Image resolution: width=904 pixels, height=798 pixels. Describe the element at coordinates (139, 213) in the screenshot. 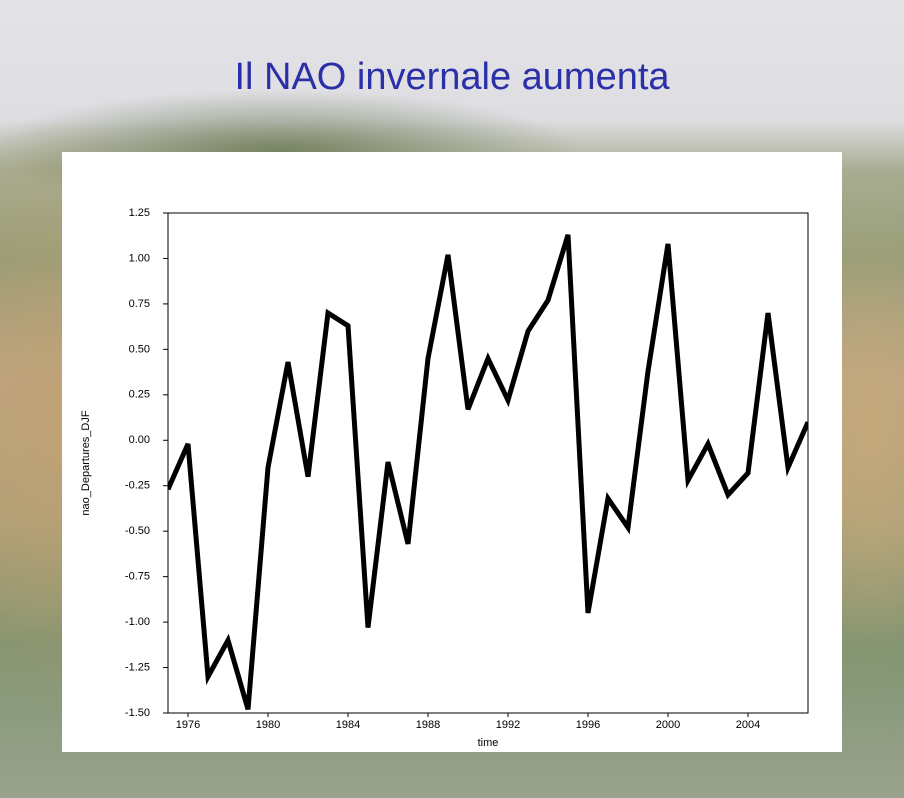

I see `y-tick-label: 1.25` at that location.